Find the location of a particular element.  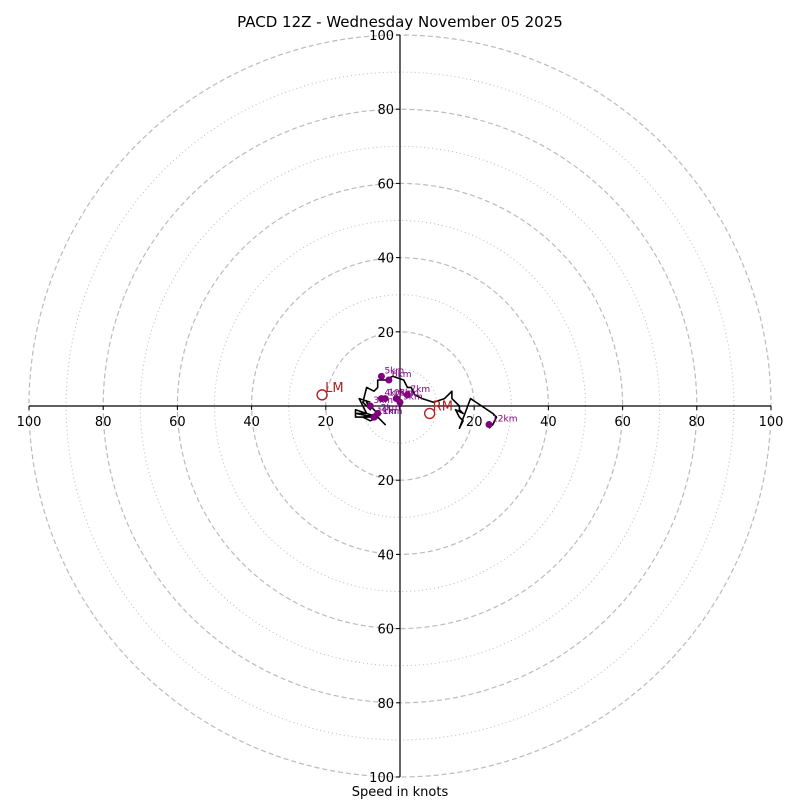

height-marker-label: 11km is located at coordinates (389, 412).